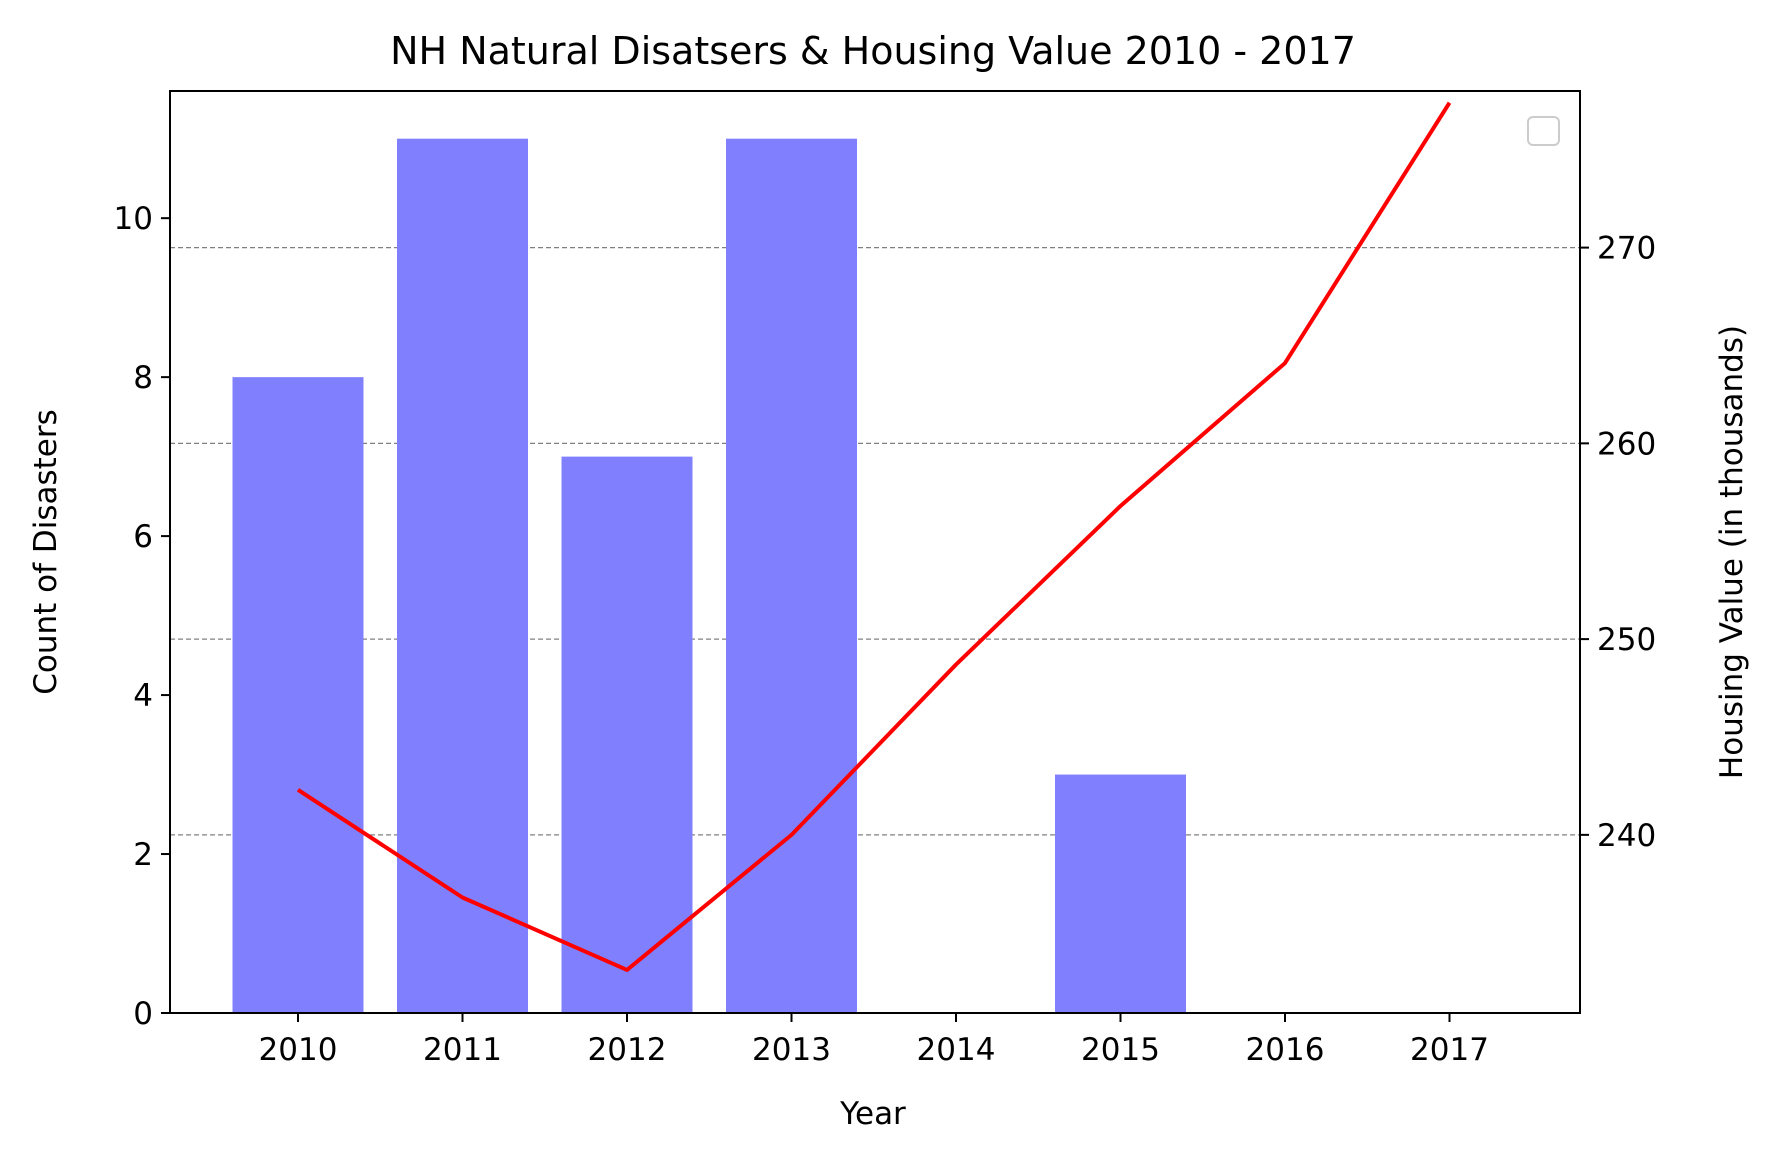 The height and width of the screenshot is (1163, 1766). I want to click on x-tick-label: 2010, so click(298, 1050).